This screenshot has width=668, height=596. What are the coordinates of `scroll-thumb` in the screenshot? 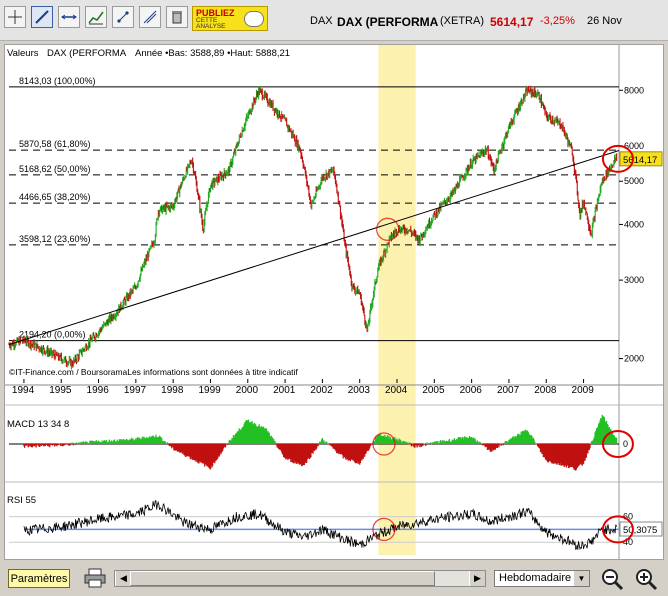 It's located at (282, 578).